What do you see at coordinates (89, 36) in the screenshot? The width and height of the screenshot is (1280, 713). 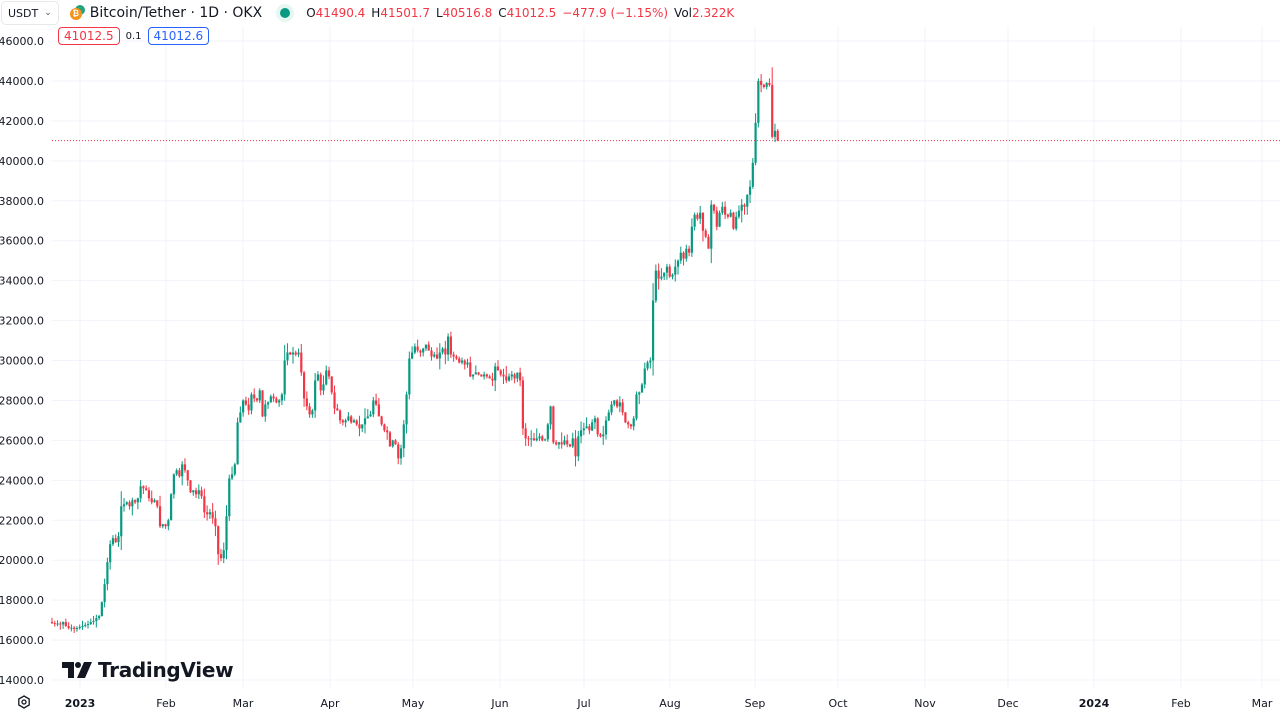 I see `sell-button: 41012.5` at bounding box center [89, 36].